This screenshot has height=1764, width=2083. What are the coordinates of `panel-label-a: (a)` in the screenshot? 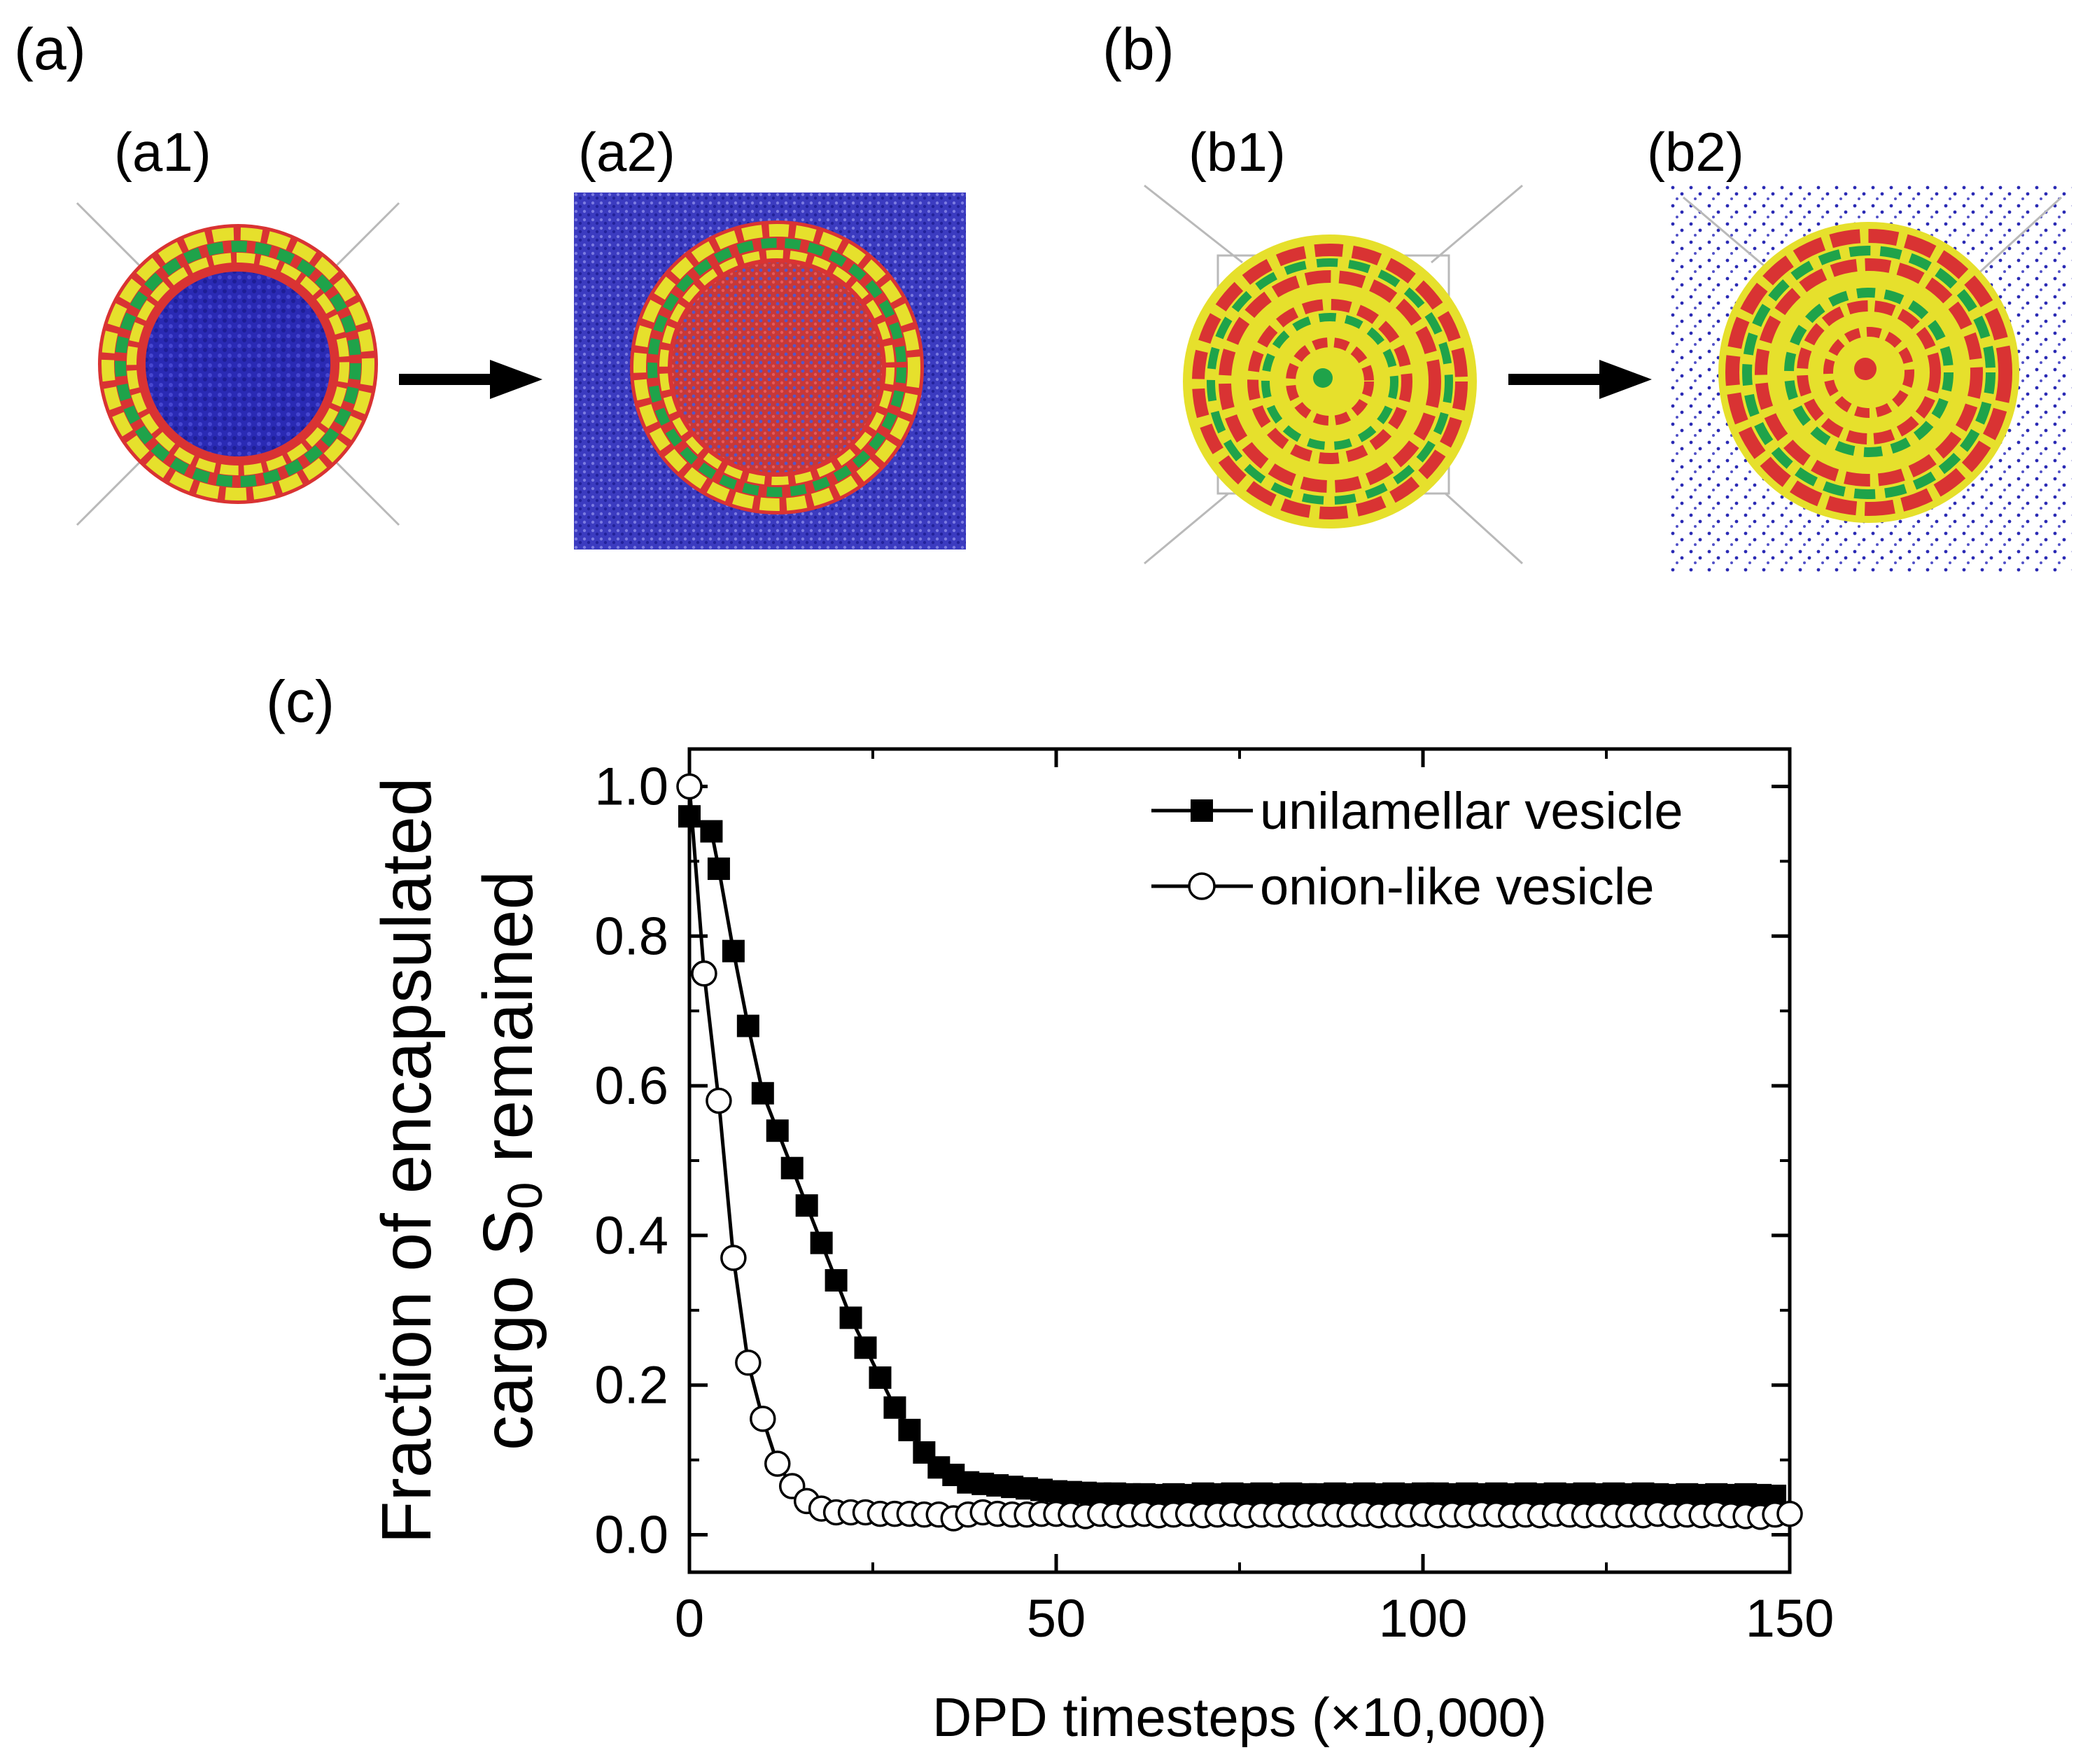 It's located at (50, 49).